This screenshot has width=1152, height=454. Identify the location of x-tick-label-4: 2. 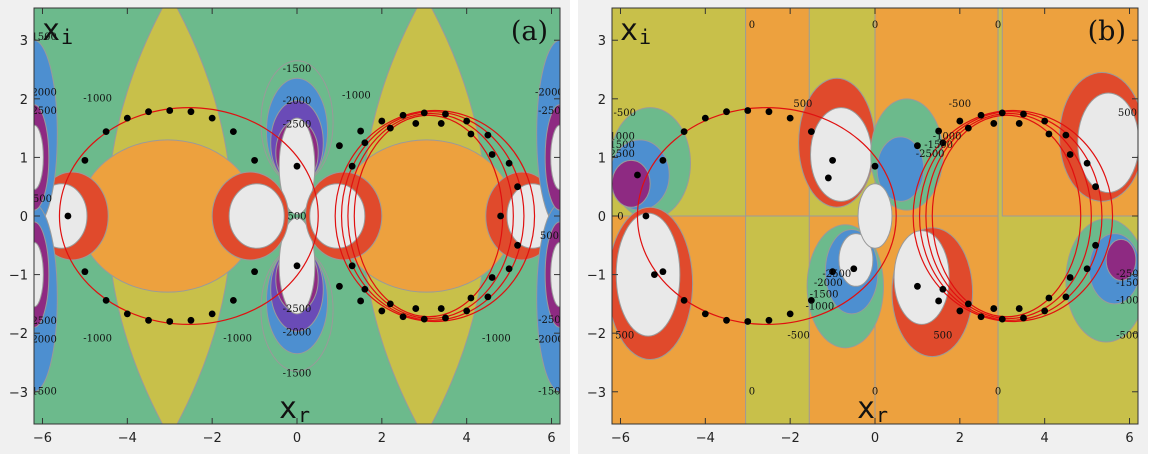
(382, 438).